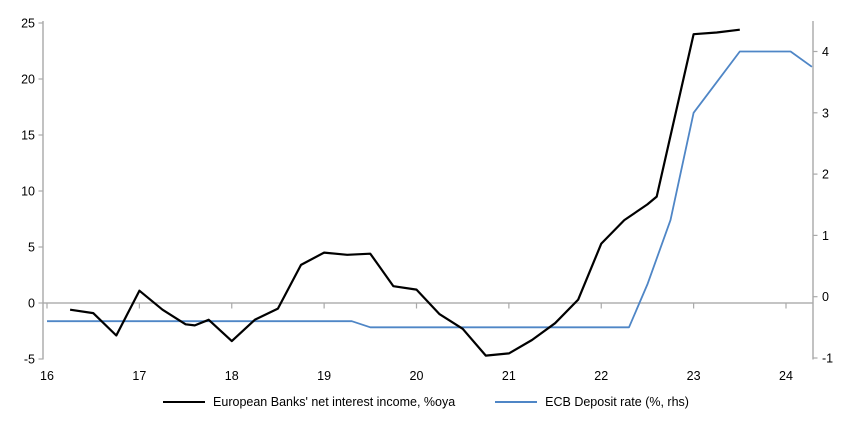 This screenshot has height=427, width=852. I want to click on legend-label-ecb: ECB Deposit rate (%, rhs), so click(617, 402).